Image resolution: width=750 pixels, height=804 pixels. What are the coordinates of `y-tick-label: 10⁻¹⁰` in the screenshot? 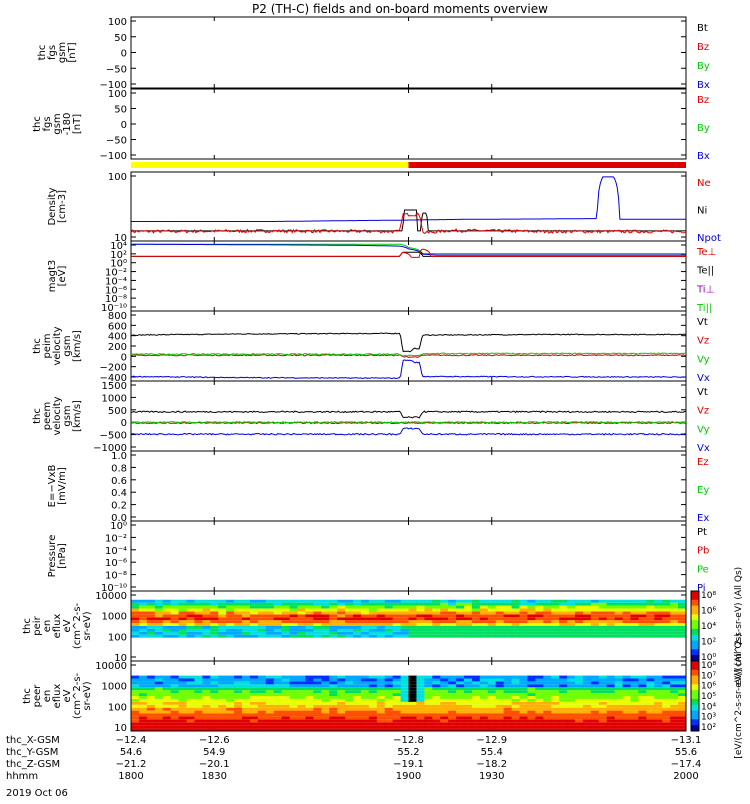 It's located at (114, 588).